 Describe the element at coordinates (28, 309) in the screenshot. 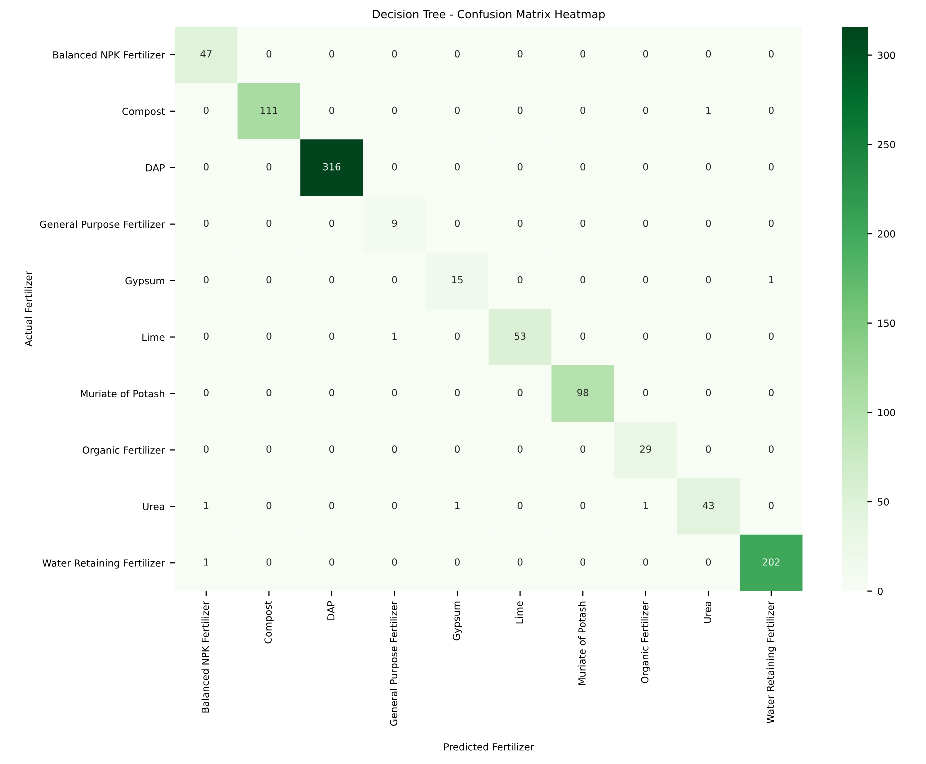

I see `y-axis-title: Actual Fertilizer` at that location.